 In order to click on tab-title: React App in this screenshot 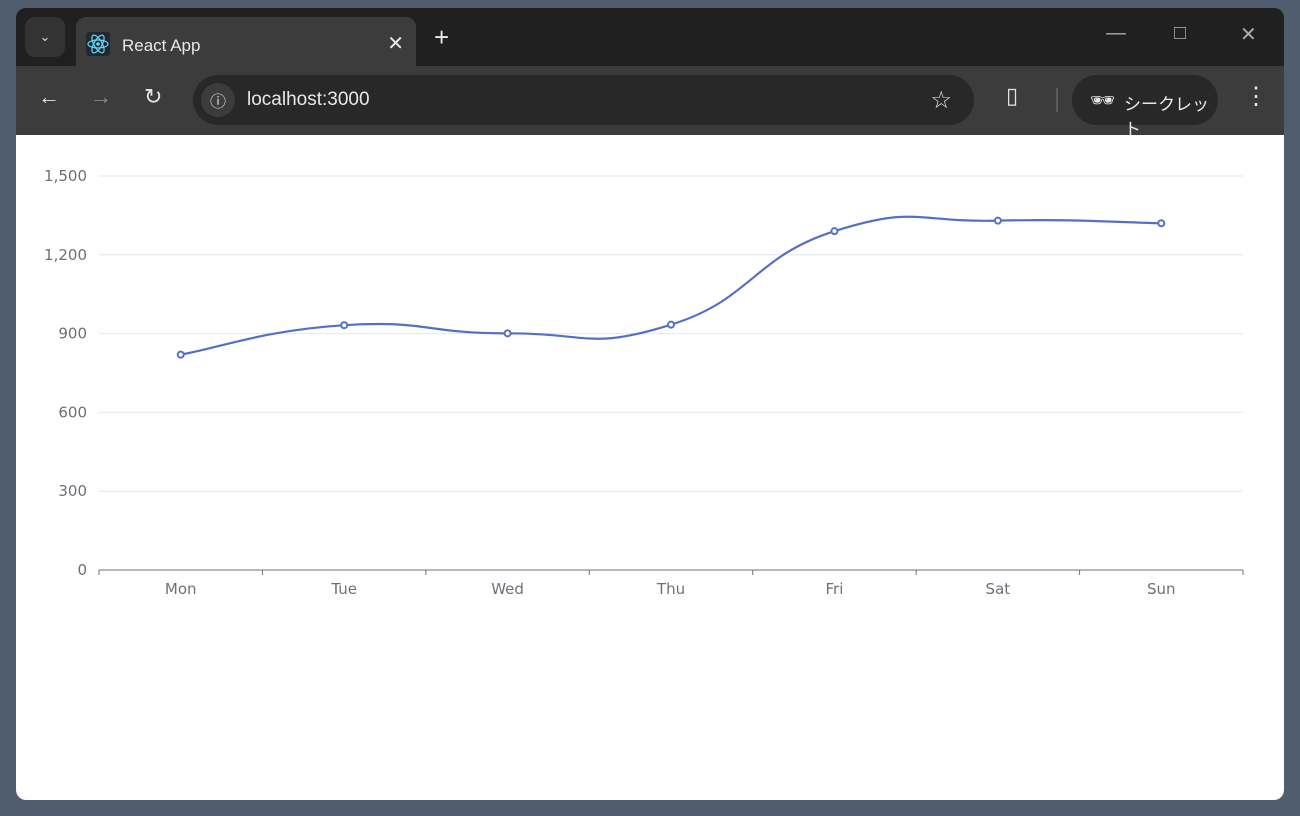, I will do `click(161, 45)`.